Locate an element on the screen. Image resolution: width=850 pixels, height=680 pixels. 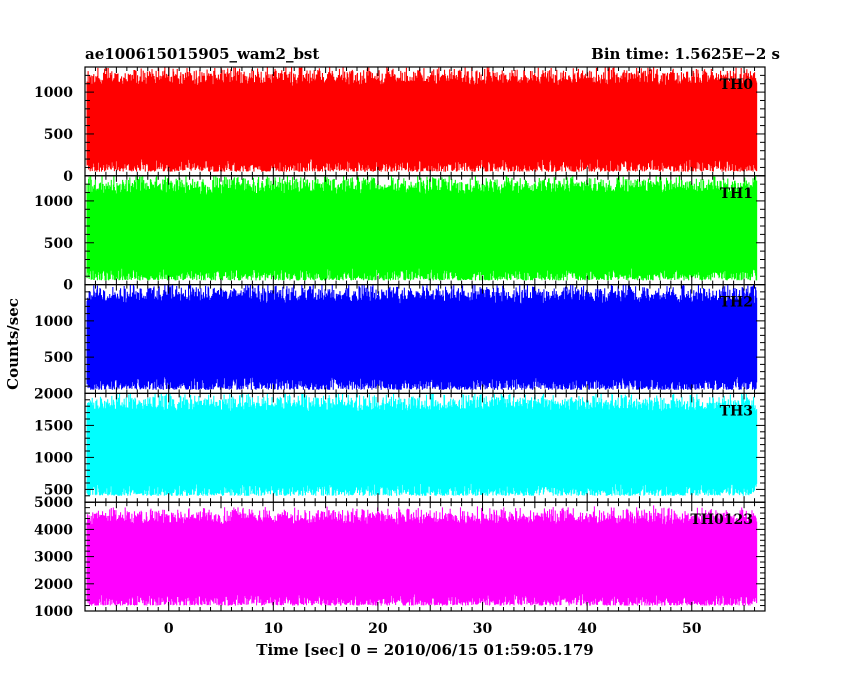
series-label-th0: TH0 is located at coordinates (737, 85).